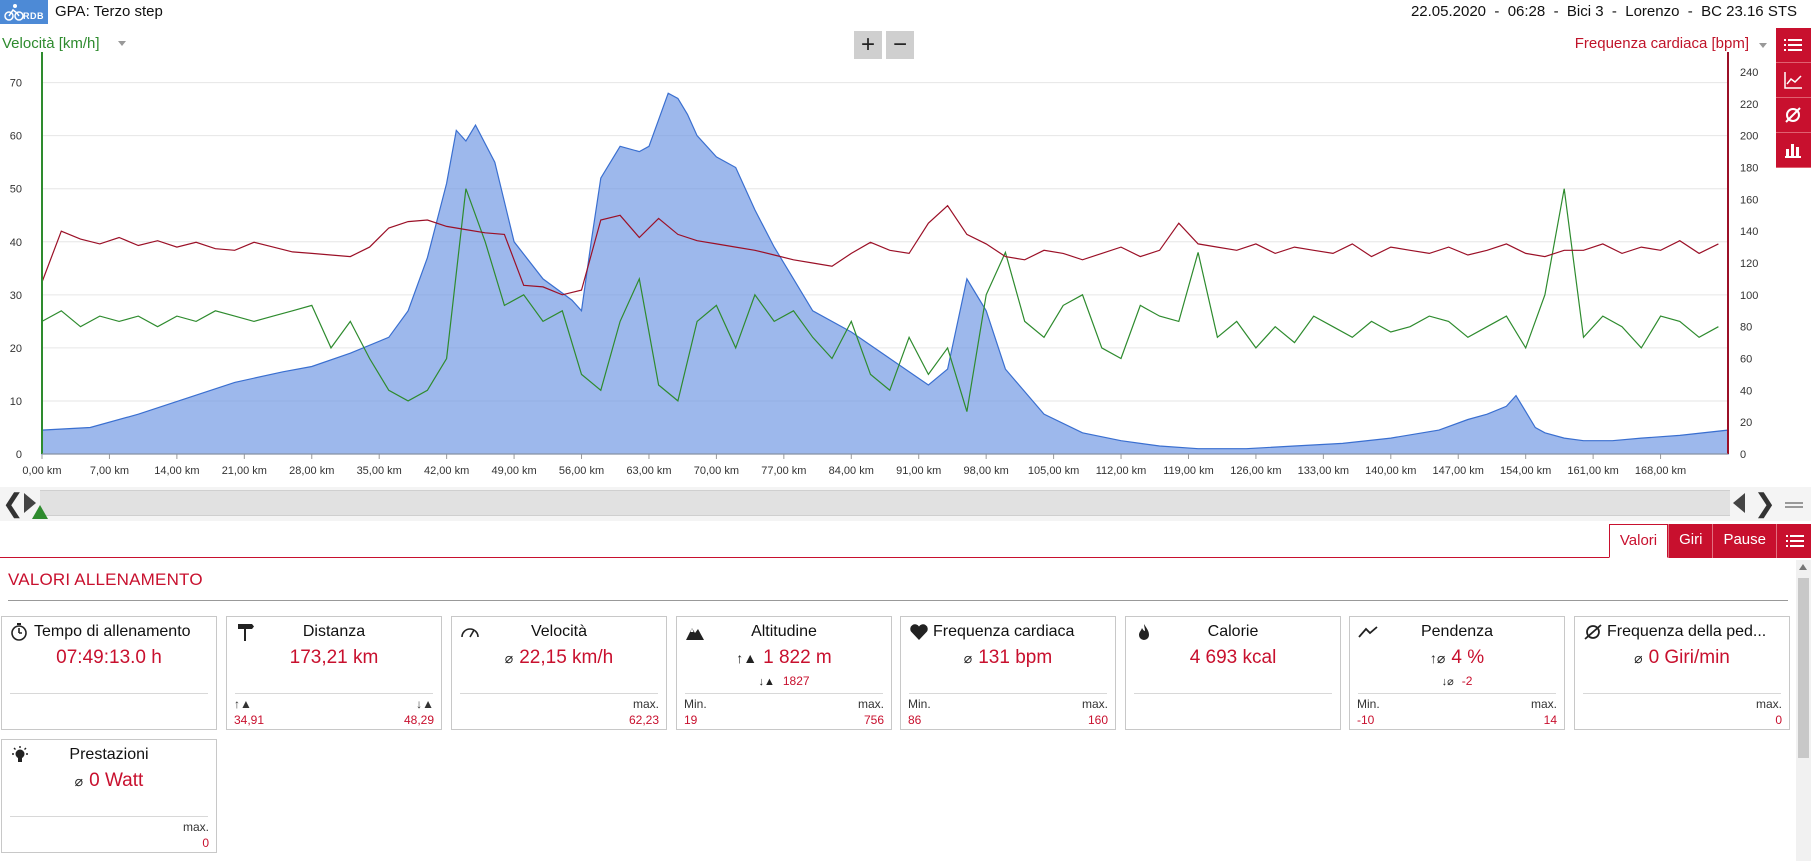 This screenshot has width=1811, height=861. I want to click on x-tick-label: 154,00 km, so click(1525, 471).